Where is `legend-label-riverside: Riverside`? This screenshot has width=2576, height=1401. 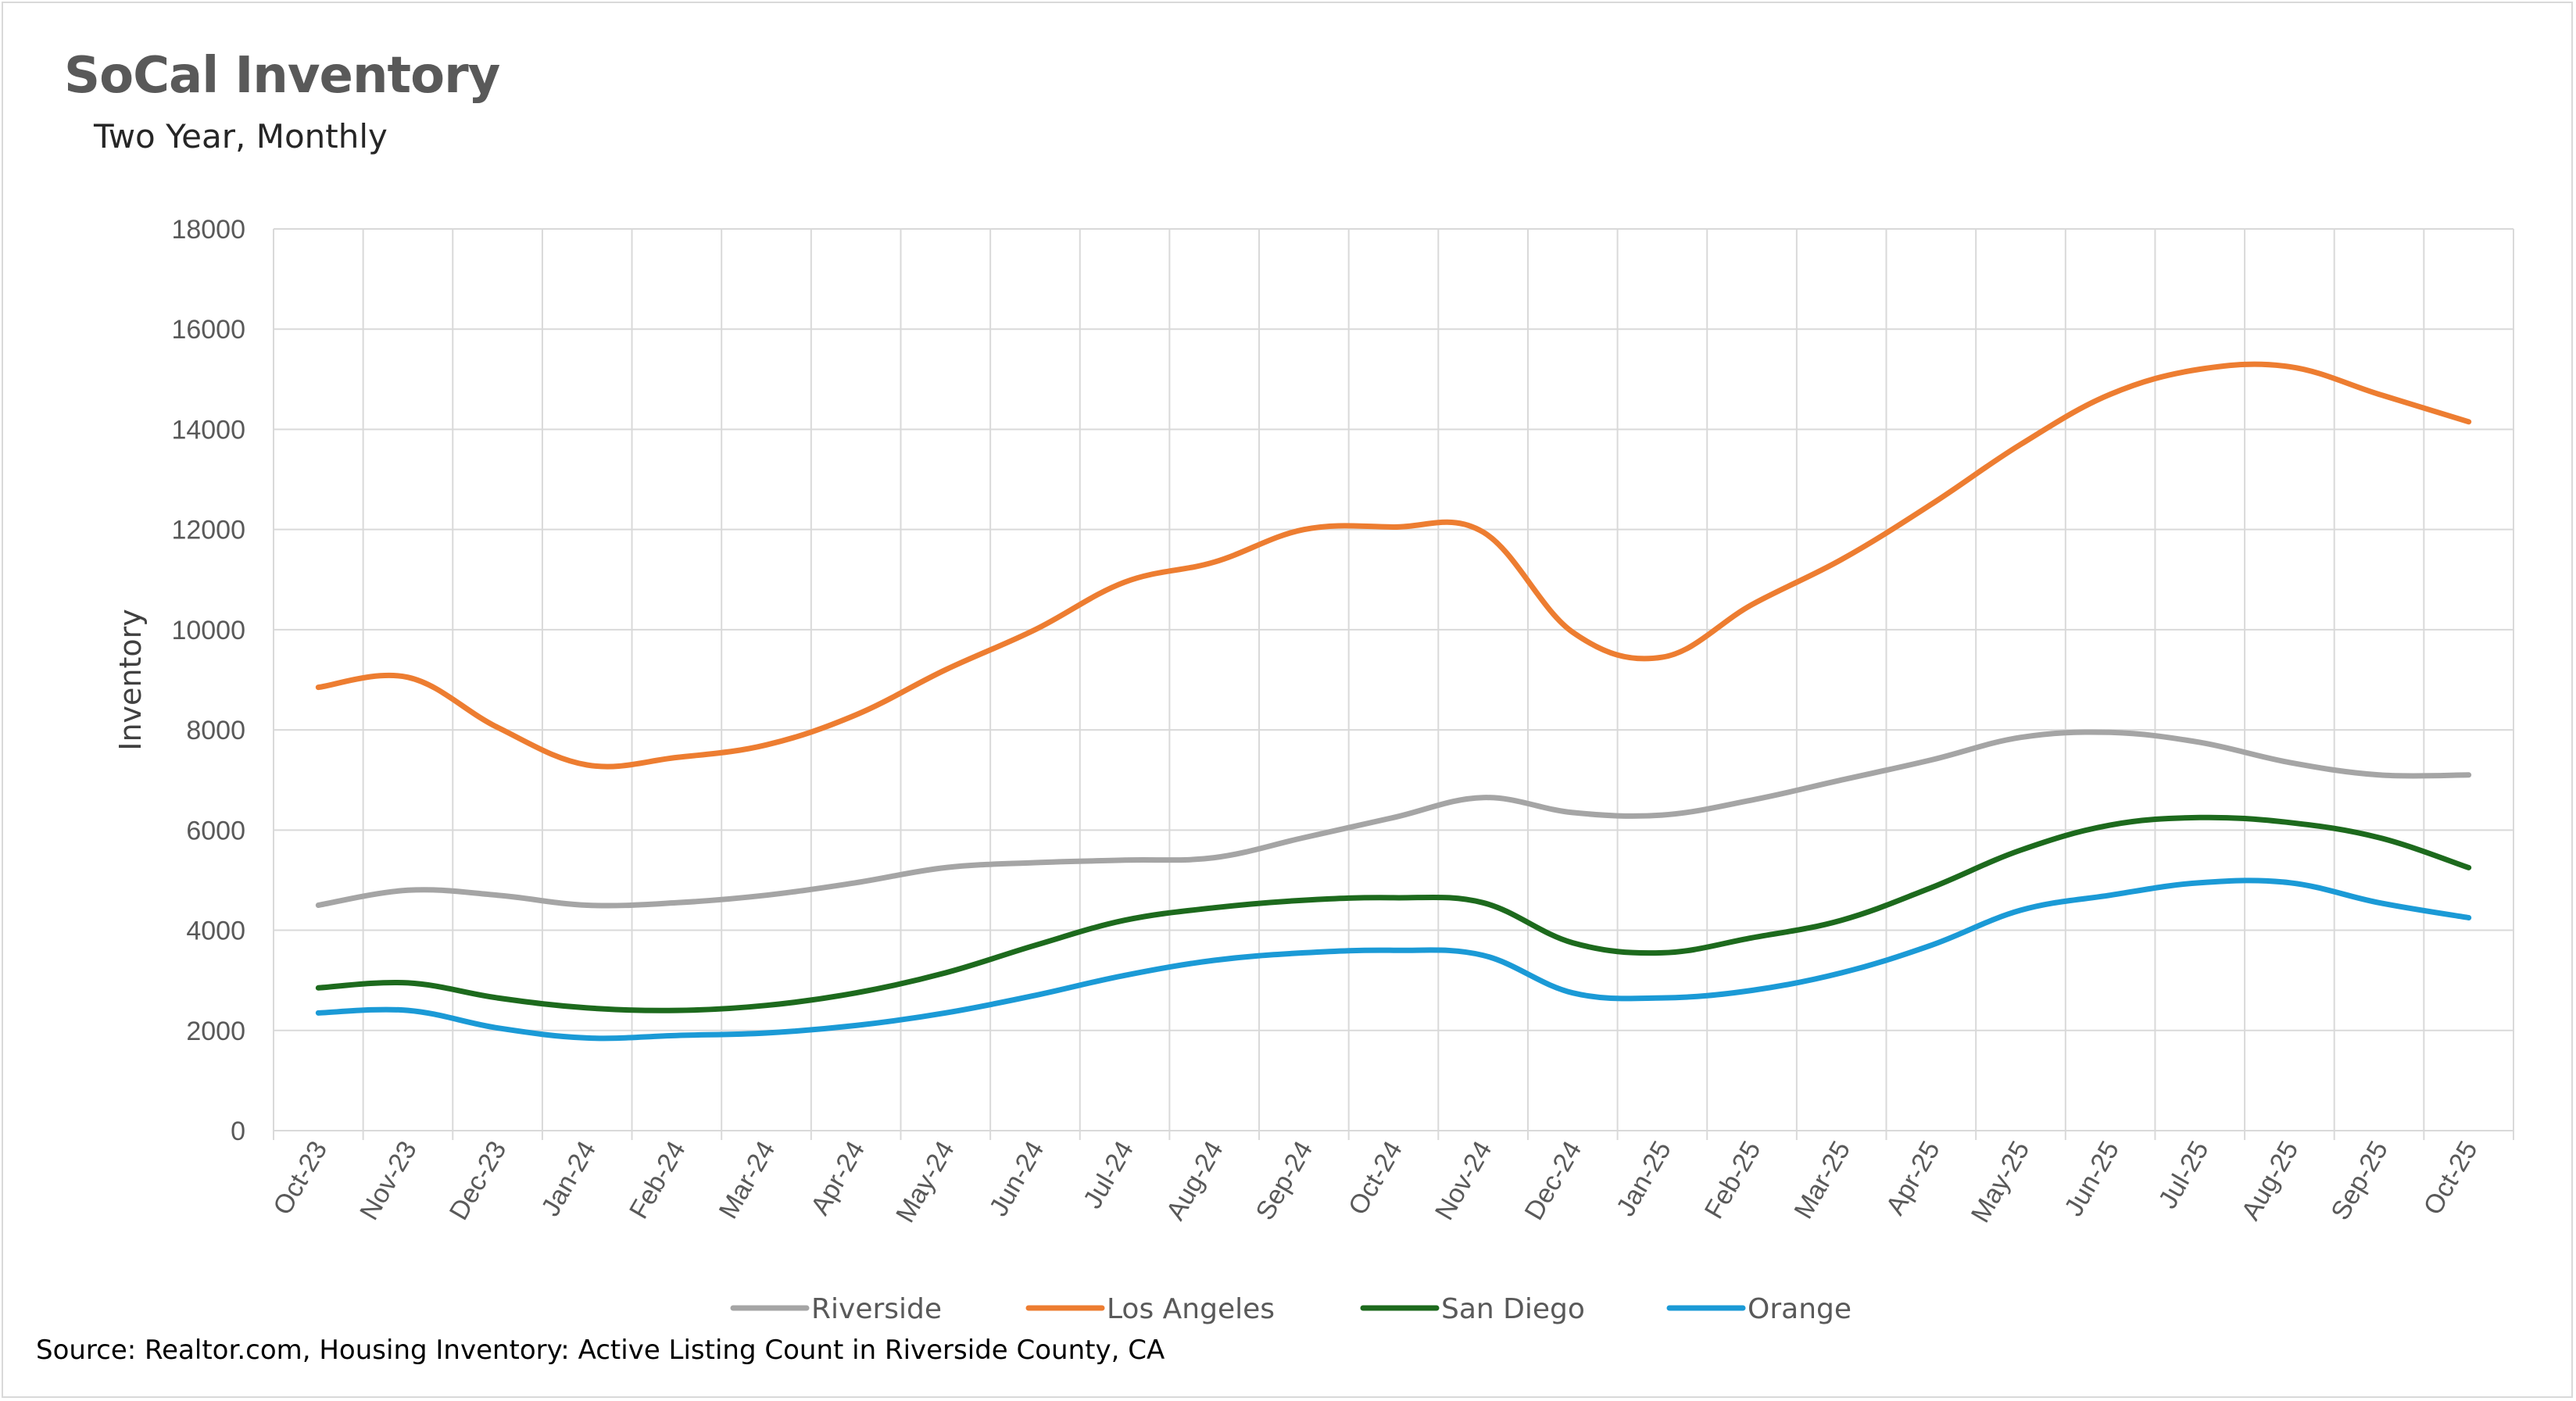
legend-label-riverside: Riverside is located at coordinates (876, 1309).